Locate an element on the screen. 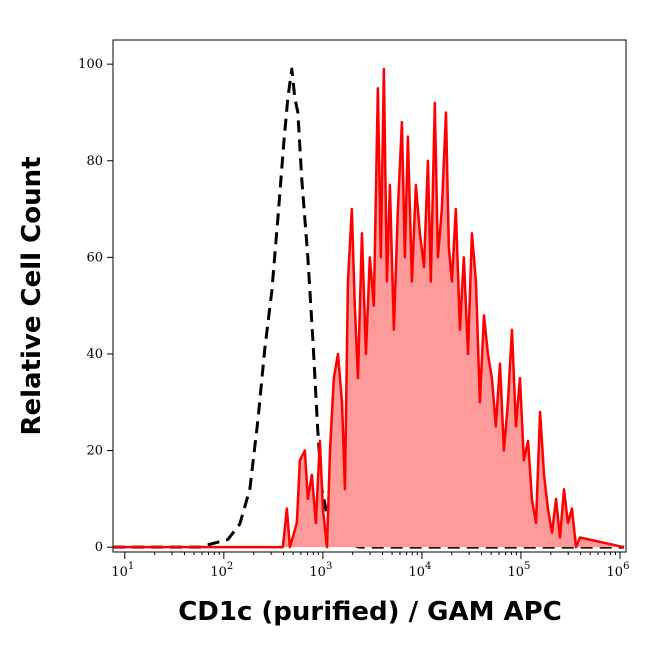 The height and width of the screenshot is (645, 646). x-axis-label: CD1c (purified) / GAM APC is located at coordinates (370, 612).